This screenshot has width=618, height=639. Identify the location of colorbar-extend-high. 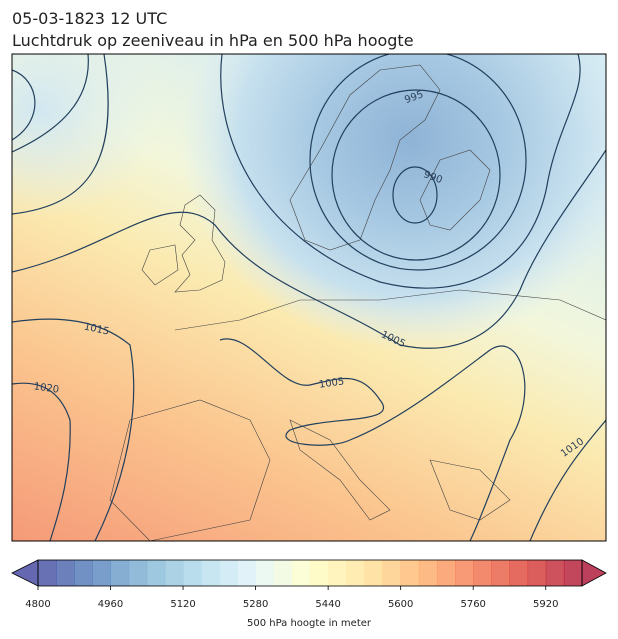
(594, 573).